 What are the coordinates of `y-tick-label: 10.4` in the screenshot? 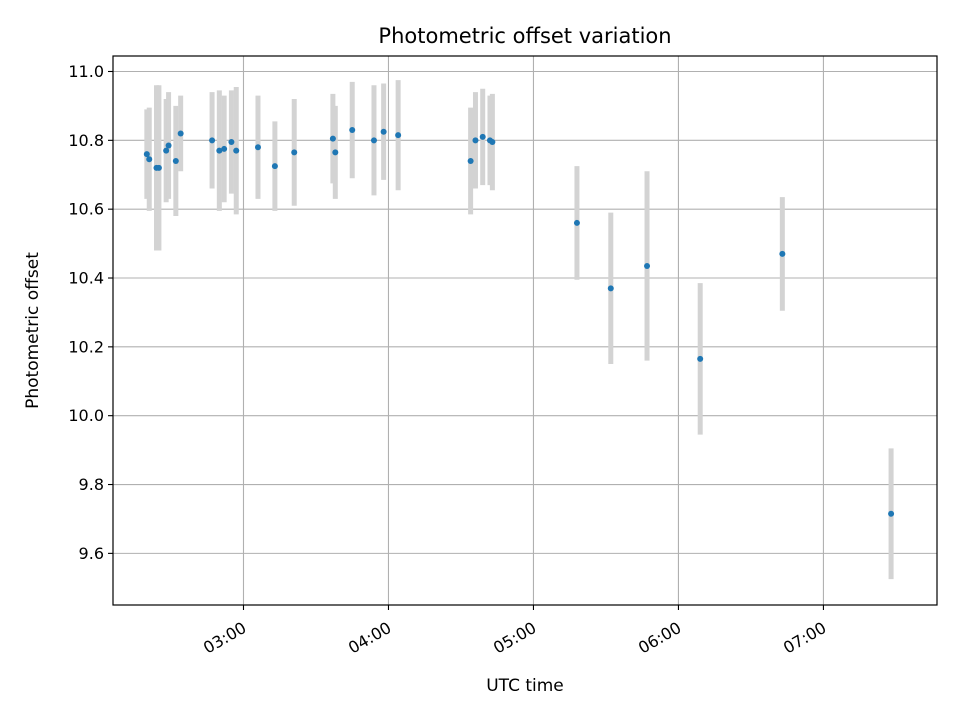 It's located at (86, 278).